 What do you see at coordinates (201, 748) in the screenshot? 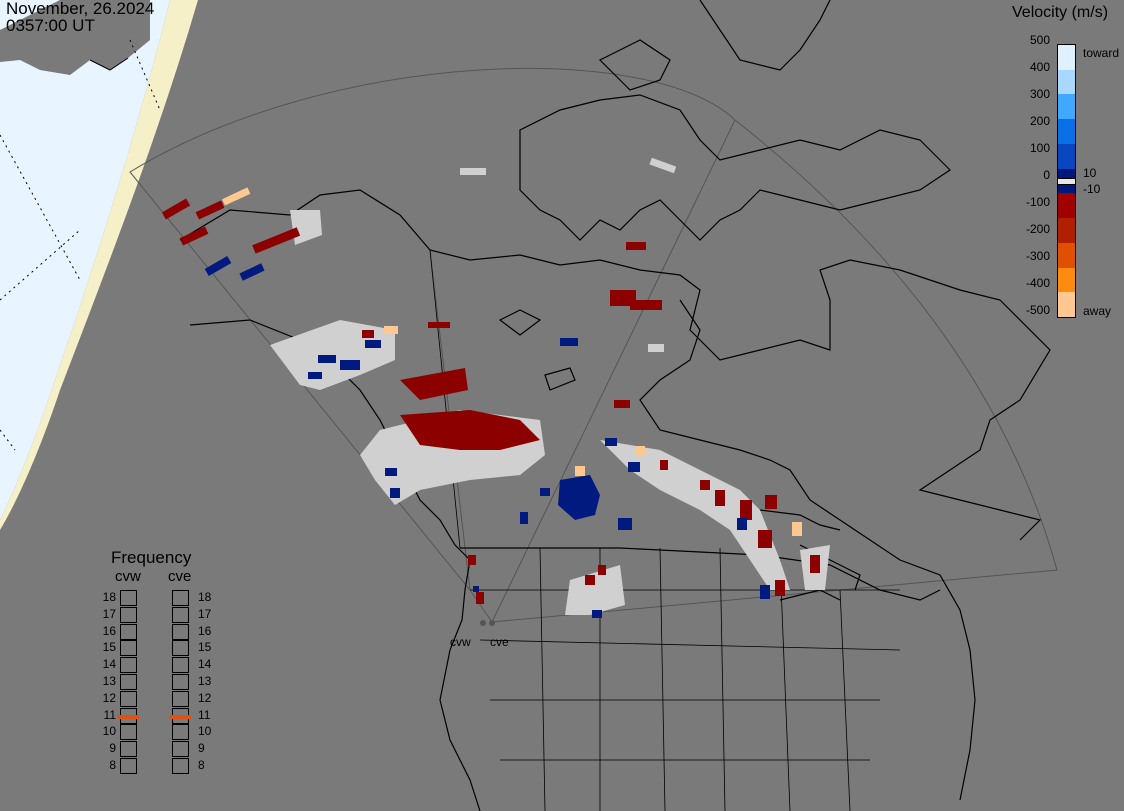
I see `frequency-tick-right: 9` at bounding box center [201, 748].